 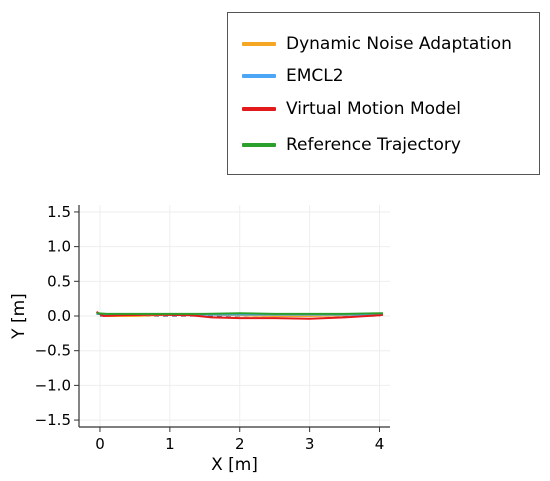 I want to click on y-tick-label: −1.0, so click(x=53, y=385).